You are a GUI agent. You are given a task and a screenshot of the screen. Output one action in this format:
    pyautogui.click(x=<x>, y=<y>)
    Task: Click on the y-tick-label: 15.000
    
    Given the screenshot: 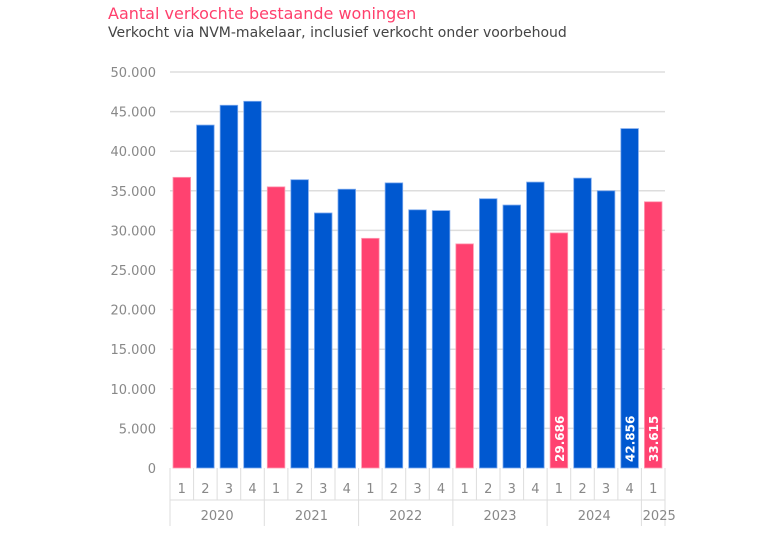 What is the action you would take?
    pyautogui.click(x=134, y=350)
    